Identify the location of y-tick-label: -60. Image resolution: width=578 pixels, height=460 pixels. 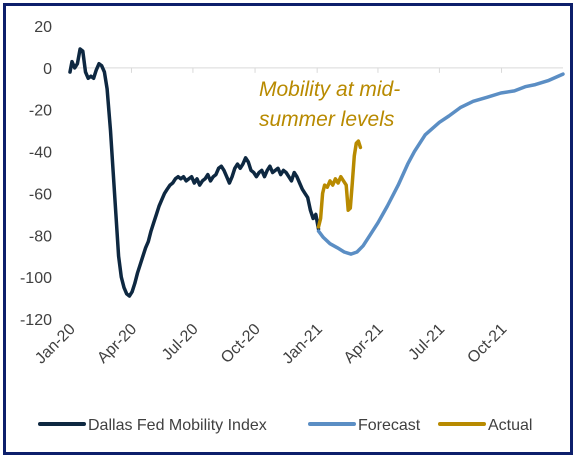
(40, 194).